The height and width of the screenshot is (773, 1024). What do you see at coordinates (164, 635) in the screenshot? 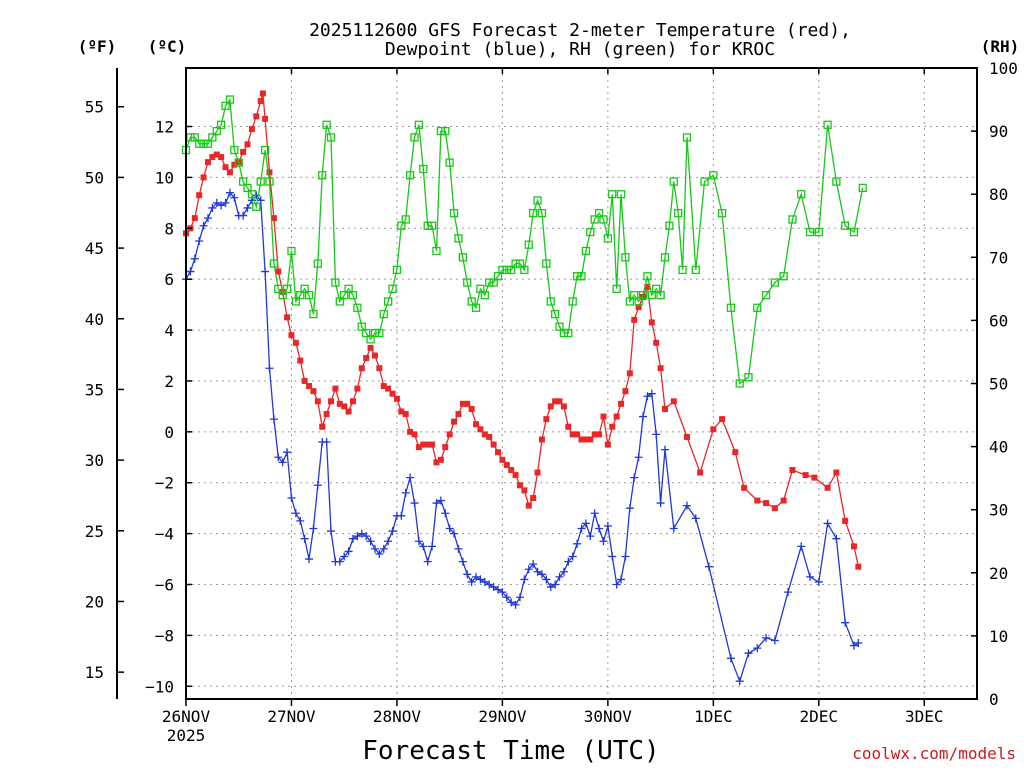
I see `celsius-tick-label: −8` at bounding box center [164, 635].